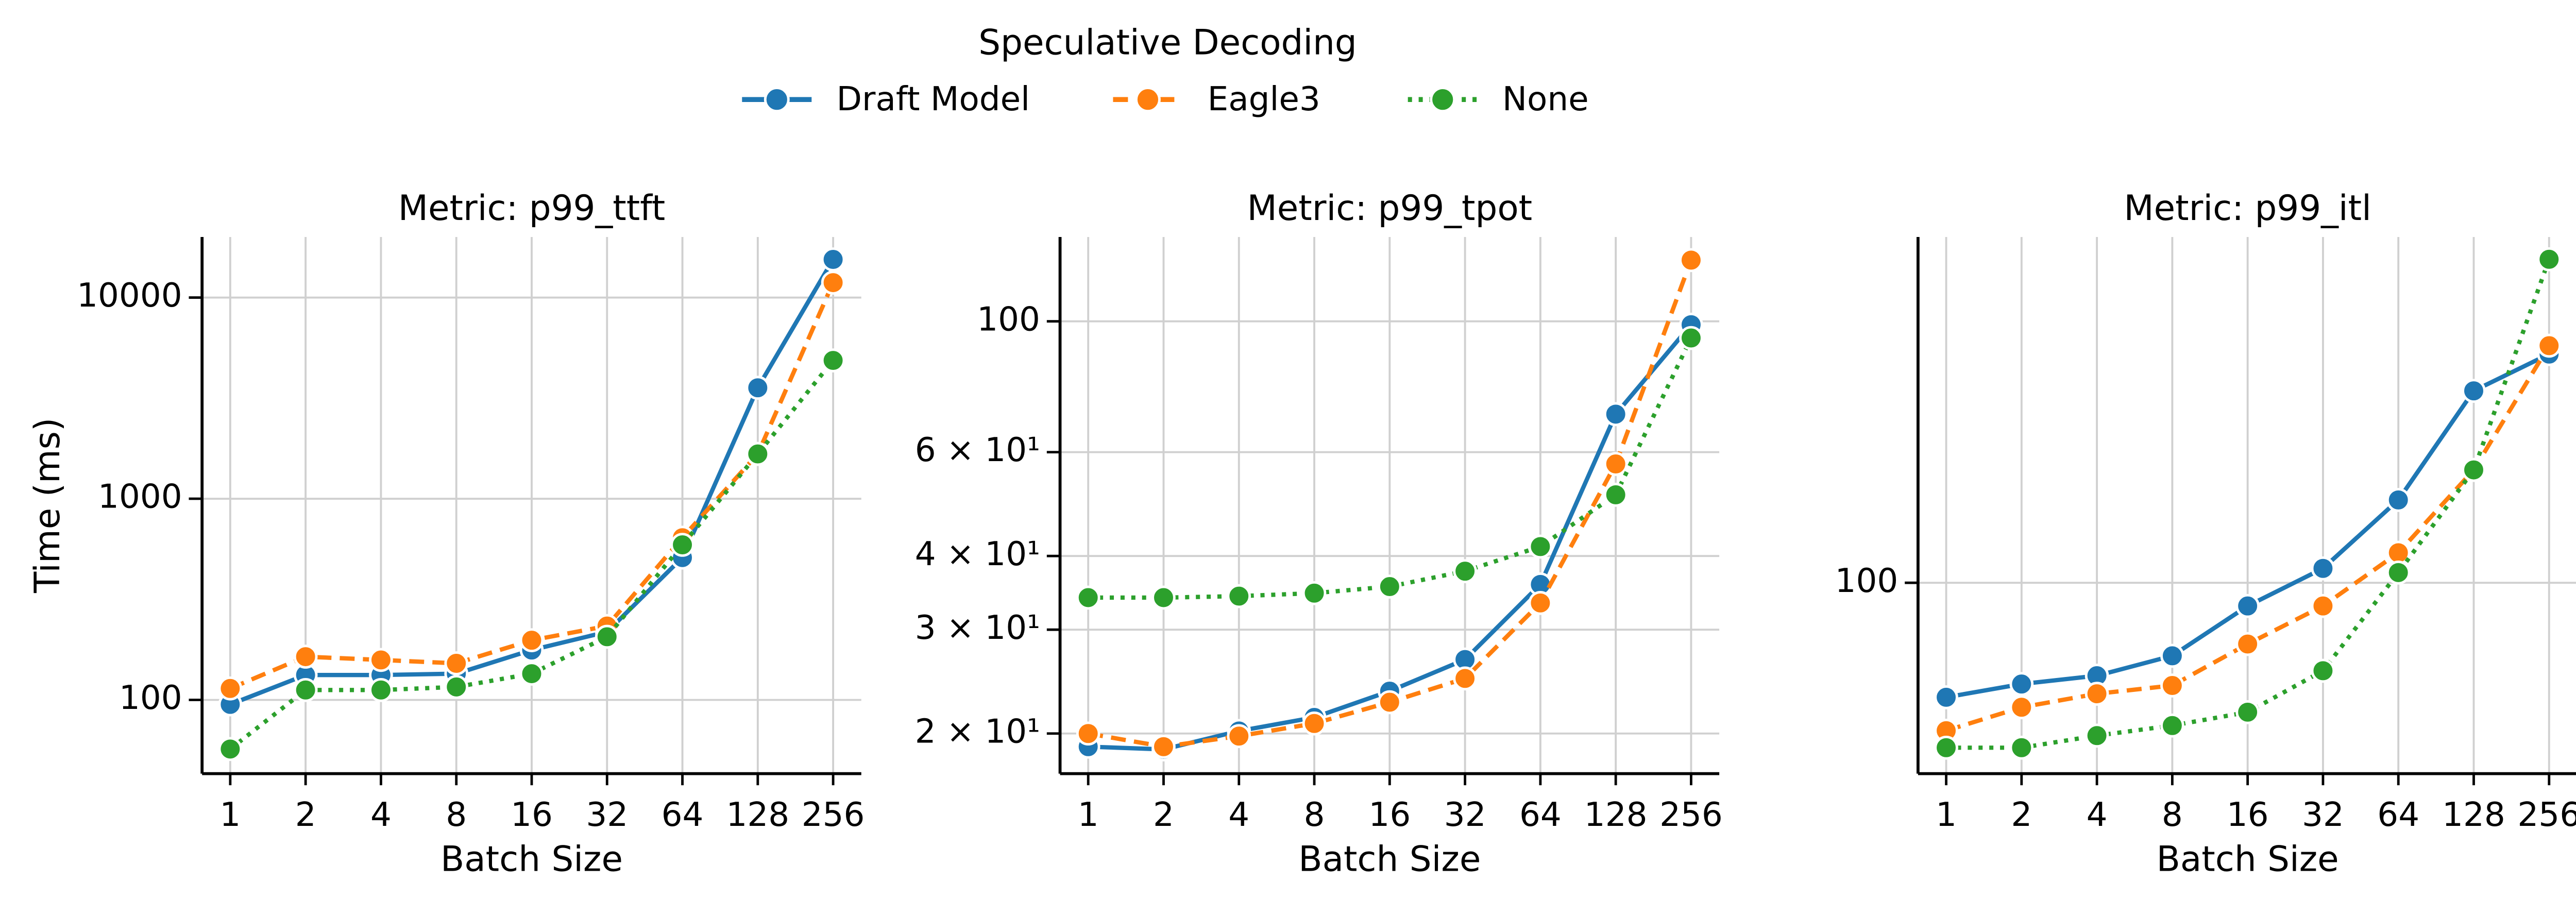 The image size is (2576, 898). Describe the element at coordinates (977, 732) in the screenshot. I see `y-tick-label: 2 × 10¹` at that location.